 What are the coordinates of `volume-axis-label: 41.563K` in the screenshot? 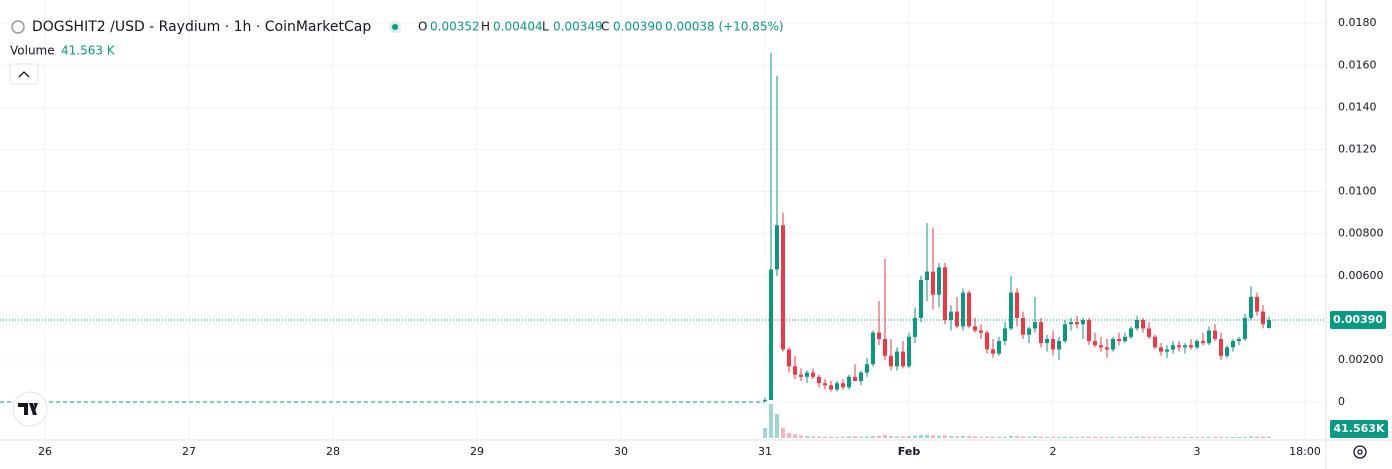 It's located at (1359, 428).